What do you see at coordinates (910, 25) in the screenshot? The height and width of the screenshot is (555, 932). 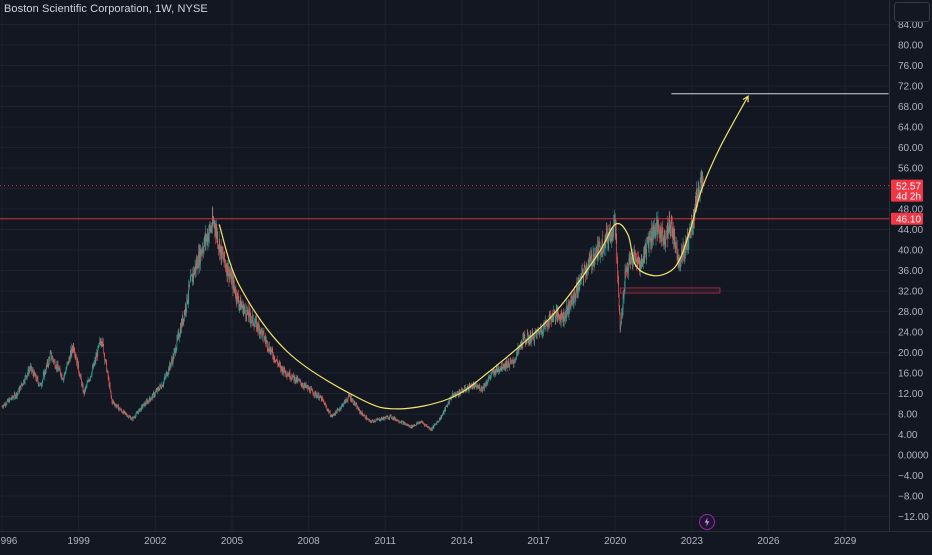 I see `y-tick-label: 84.00` at bounding box center [910, 25].